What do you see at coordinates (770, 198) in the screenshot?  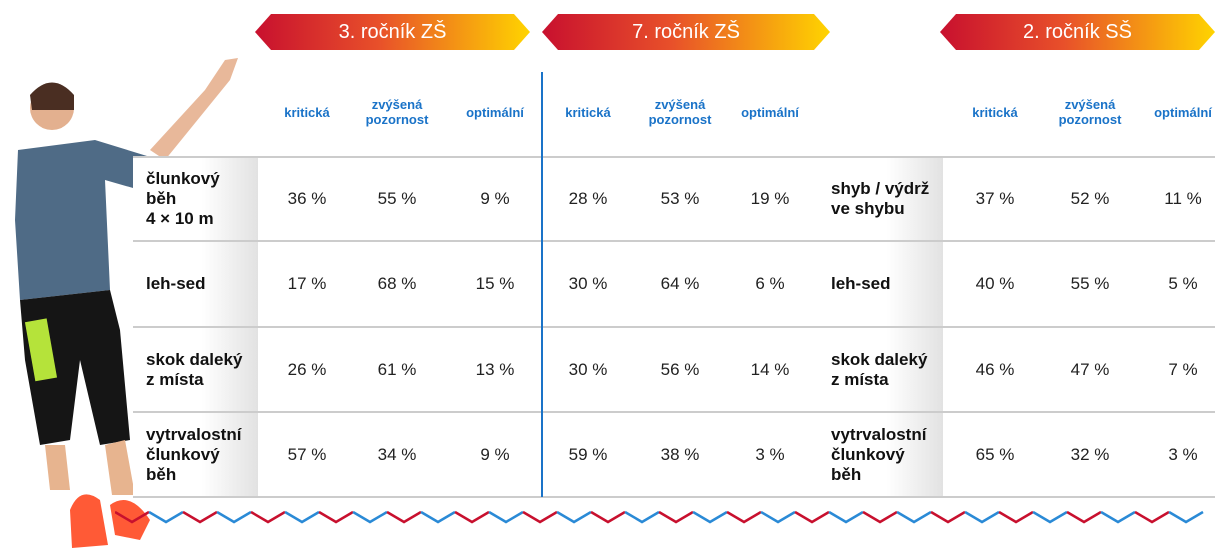 I see `value-cell: 19 %` at bounding box center [770, 198].